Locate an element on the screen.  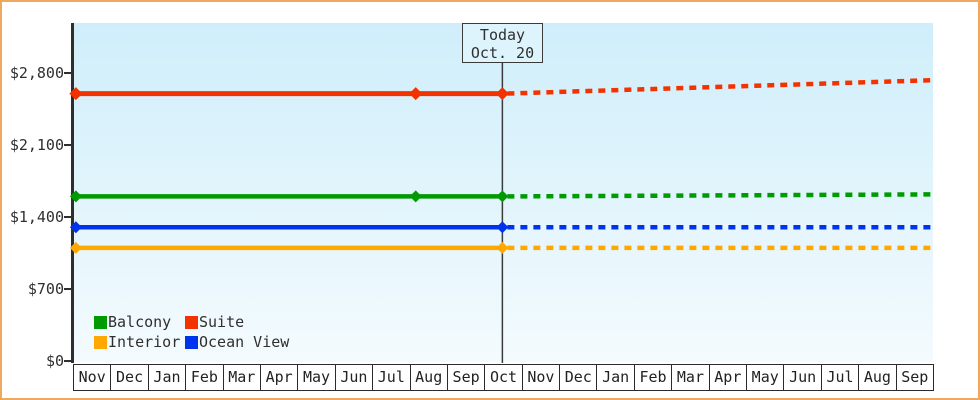
today-box-date: Oct. 20 is located at coordinates (502, 53).